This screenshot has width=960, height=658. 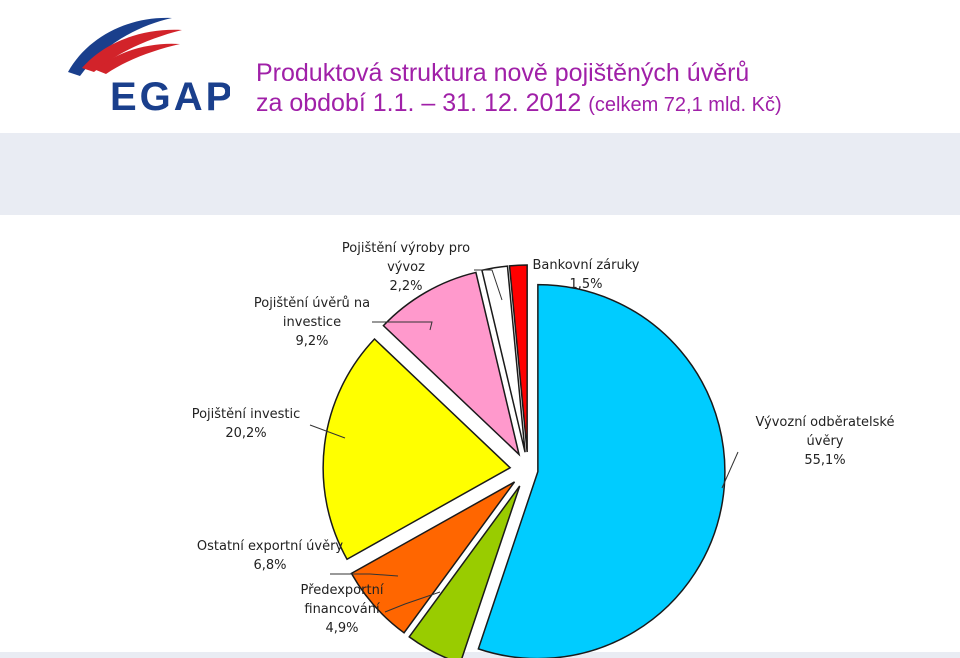 I want to click on slice-category-label-7: Bankovní záruky, so click(x=586, y=265).